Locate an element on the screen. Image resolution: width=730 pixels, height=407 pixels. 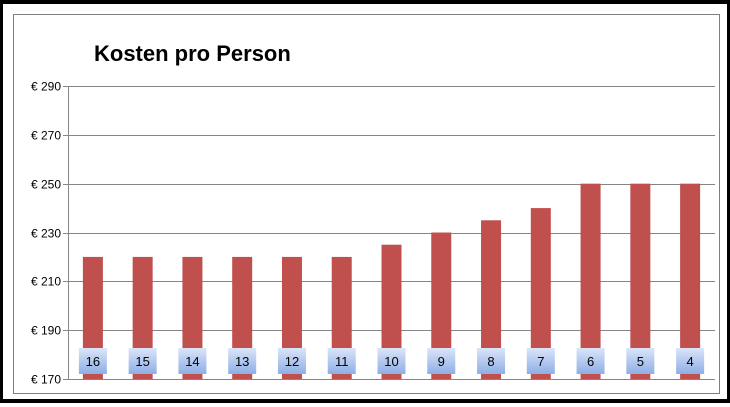
y-tick-label: € 250 is located at coordinates (46, 185).